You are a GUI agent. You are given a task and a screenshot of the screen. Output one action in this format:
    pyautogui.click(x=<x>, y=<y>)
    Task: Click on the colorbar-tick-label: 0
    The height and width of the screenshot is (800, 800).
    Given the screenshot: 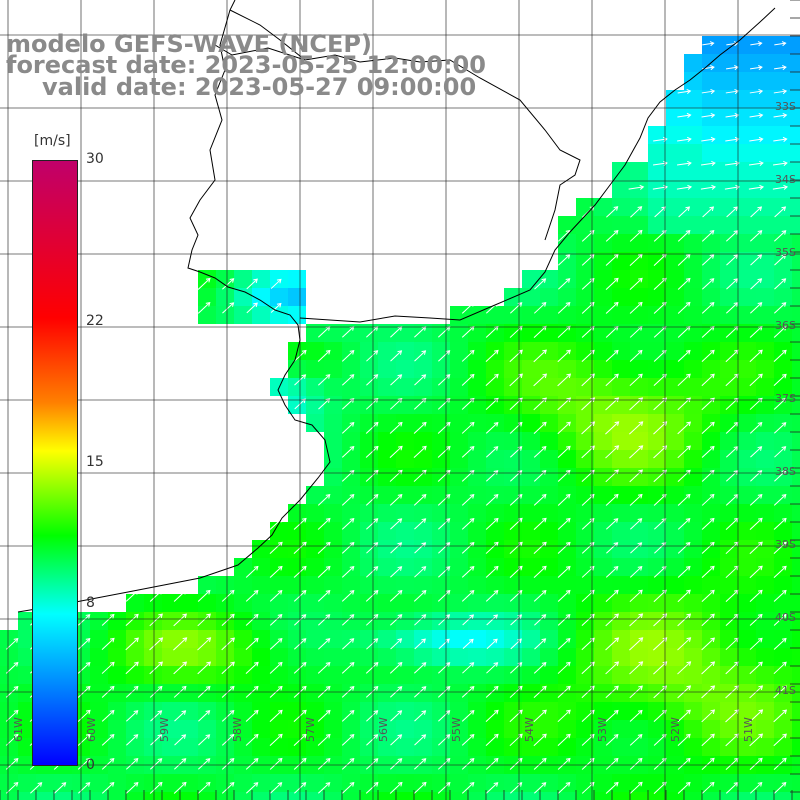 What is the action you would take?
    pyautogui.click(x=90, y=765)
    